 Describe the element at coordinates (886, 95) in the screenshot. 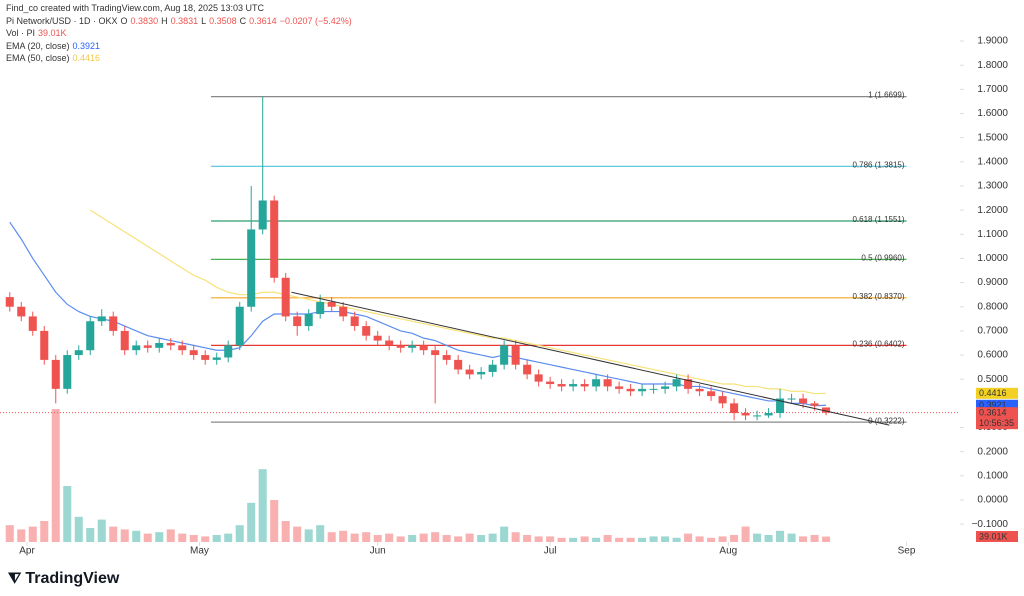

I see `fib-label: 1 (1.6699)` at that location.